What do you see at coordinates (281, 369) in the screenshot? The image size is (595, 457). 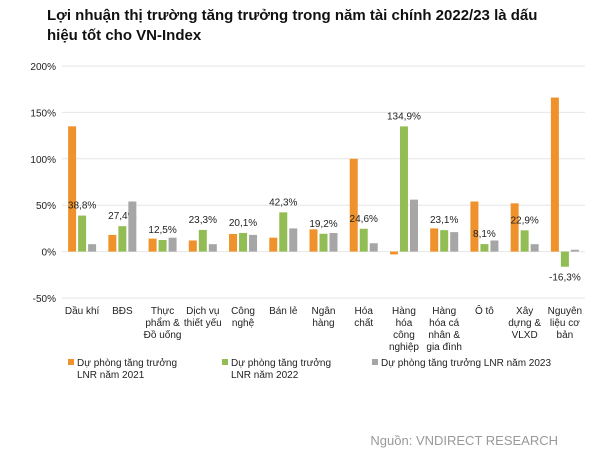 I see `legend-label: Dự phòng tăng trưởng LNR năm 2022` at bounding box center [281, 369].